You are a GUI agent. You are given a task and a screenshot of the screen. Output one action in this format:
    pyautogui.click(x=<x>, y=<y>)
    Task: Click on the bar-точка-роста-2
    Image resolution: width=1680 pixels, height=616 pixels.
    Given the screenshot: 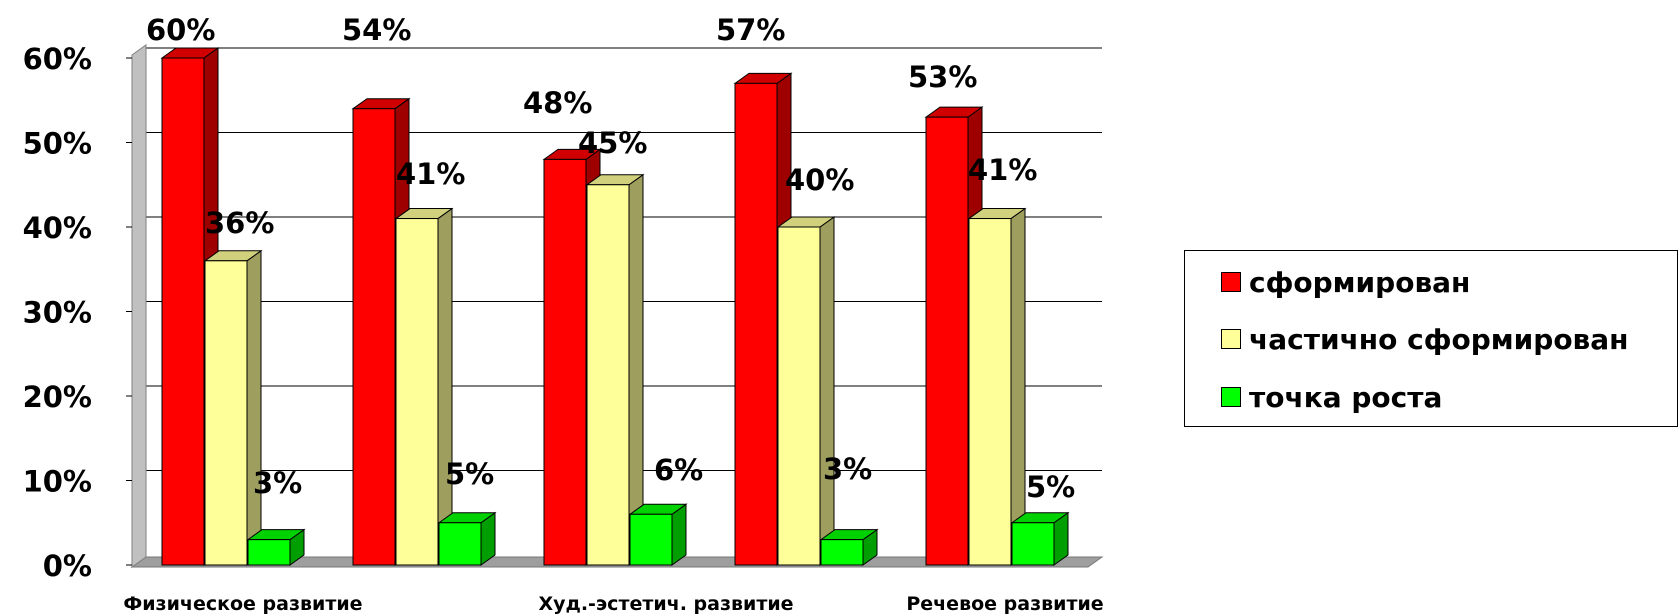 What is the action you would take?
    pyautogui.click(x=467, y=538)
    